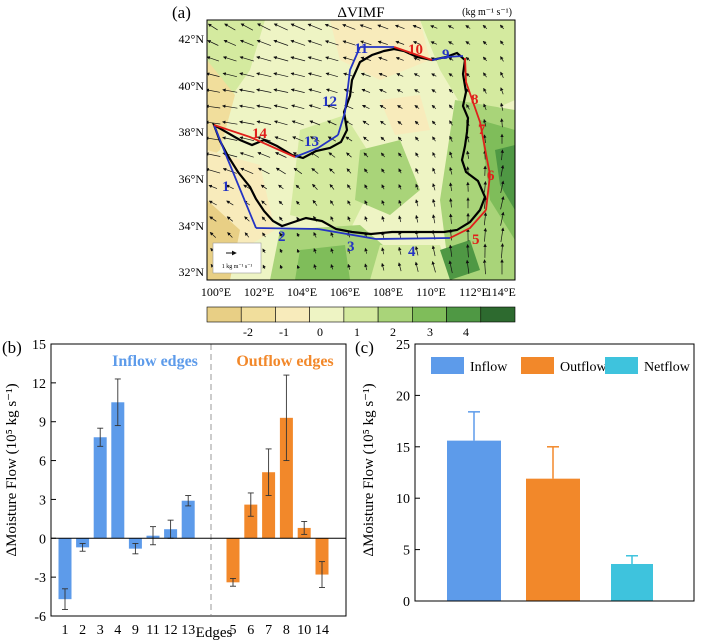 This screenshot has width=703, height=643. Describe the element at coordinates (65, 630) in the screenshot. I see `panel-b-xtick-label: 1` at that location.